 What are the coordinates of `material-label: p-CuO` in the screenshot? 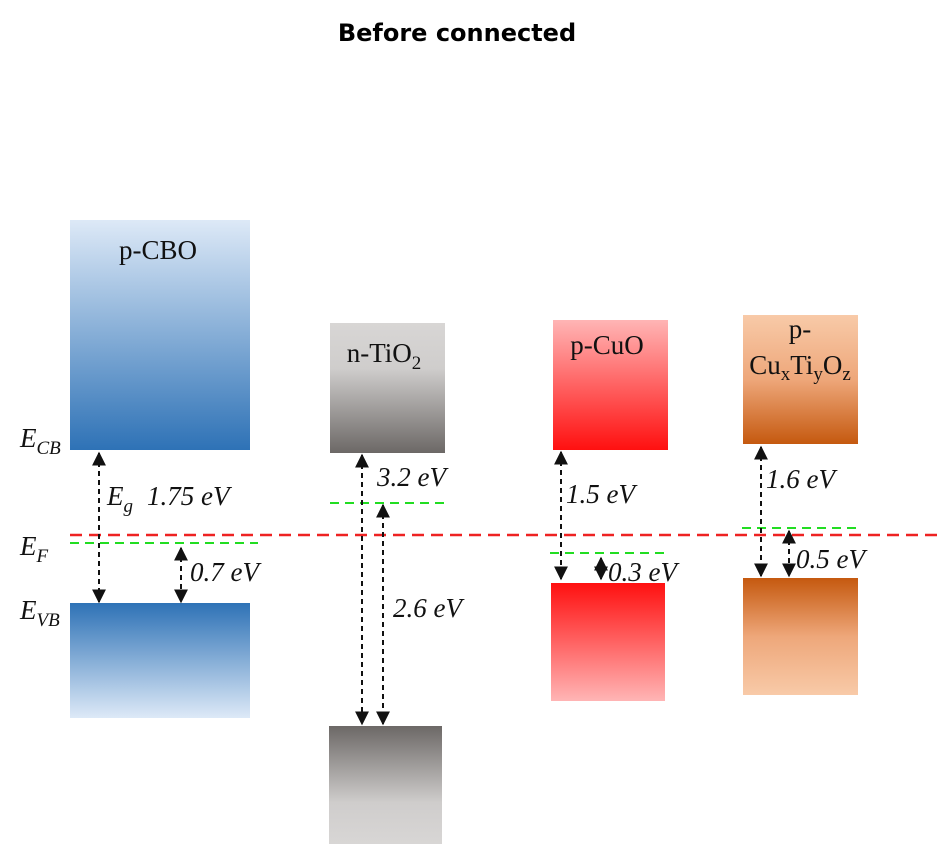 It's located at (607, 345).